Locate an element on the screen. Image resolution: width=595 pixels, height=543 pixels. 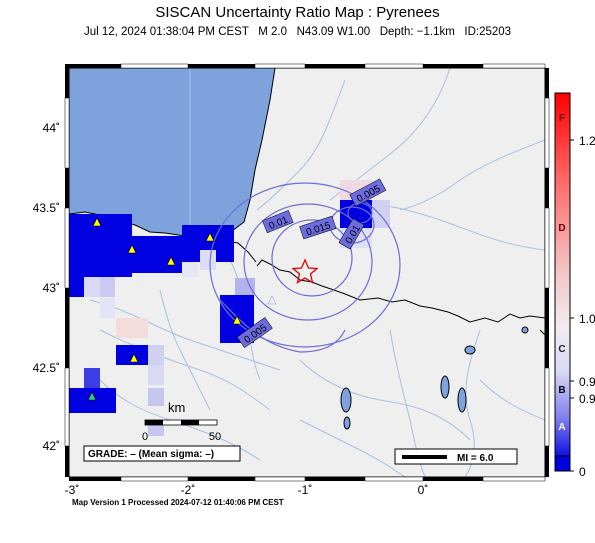
lat-tick-label: 42.5˚ is located at coordinates (46, 368).